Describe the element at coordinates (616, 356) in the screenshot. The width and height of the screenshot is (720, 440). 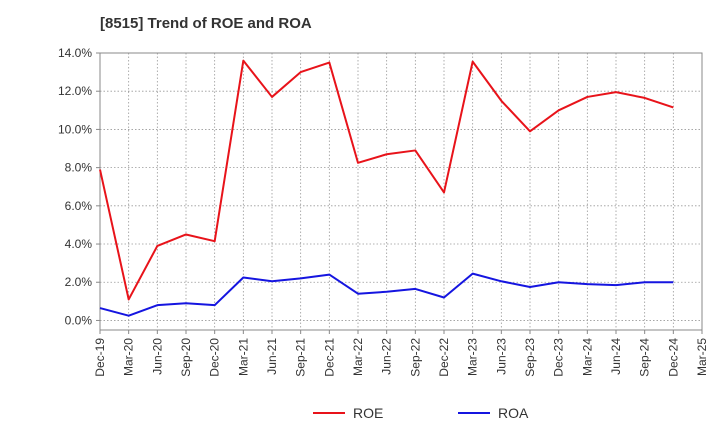
I see `x-tick-label: Jun-24` at that location.